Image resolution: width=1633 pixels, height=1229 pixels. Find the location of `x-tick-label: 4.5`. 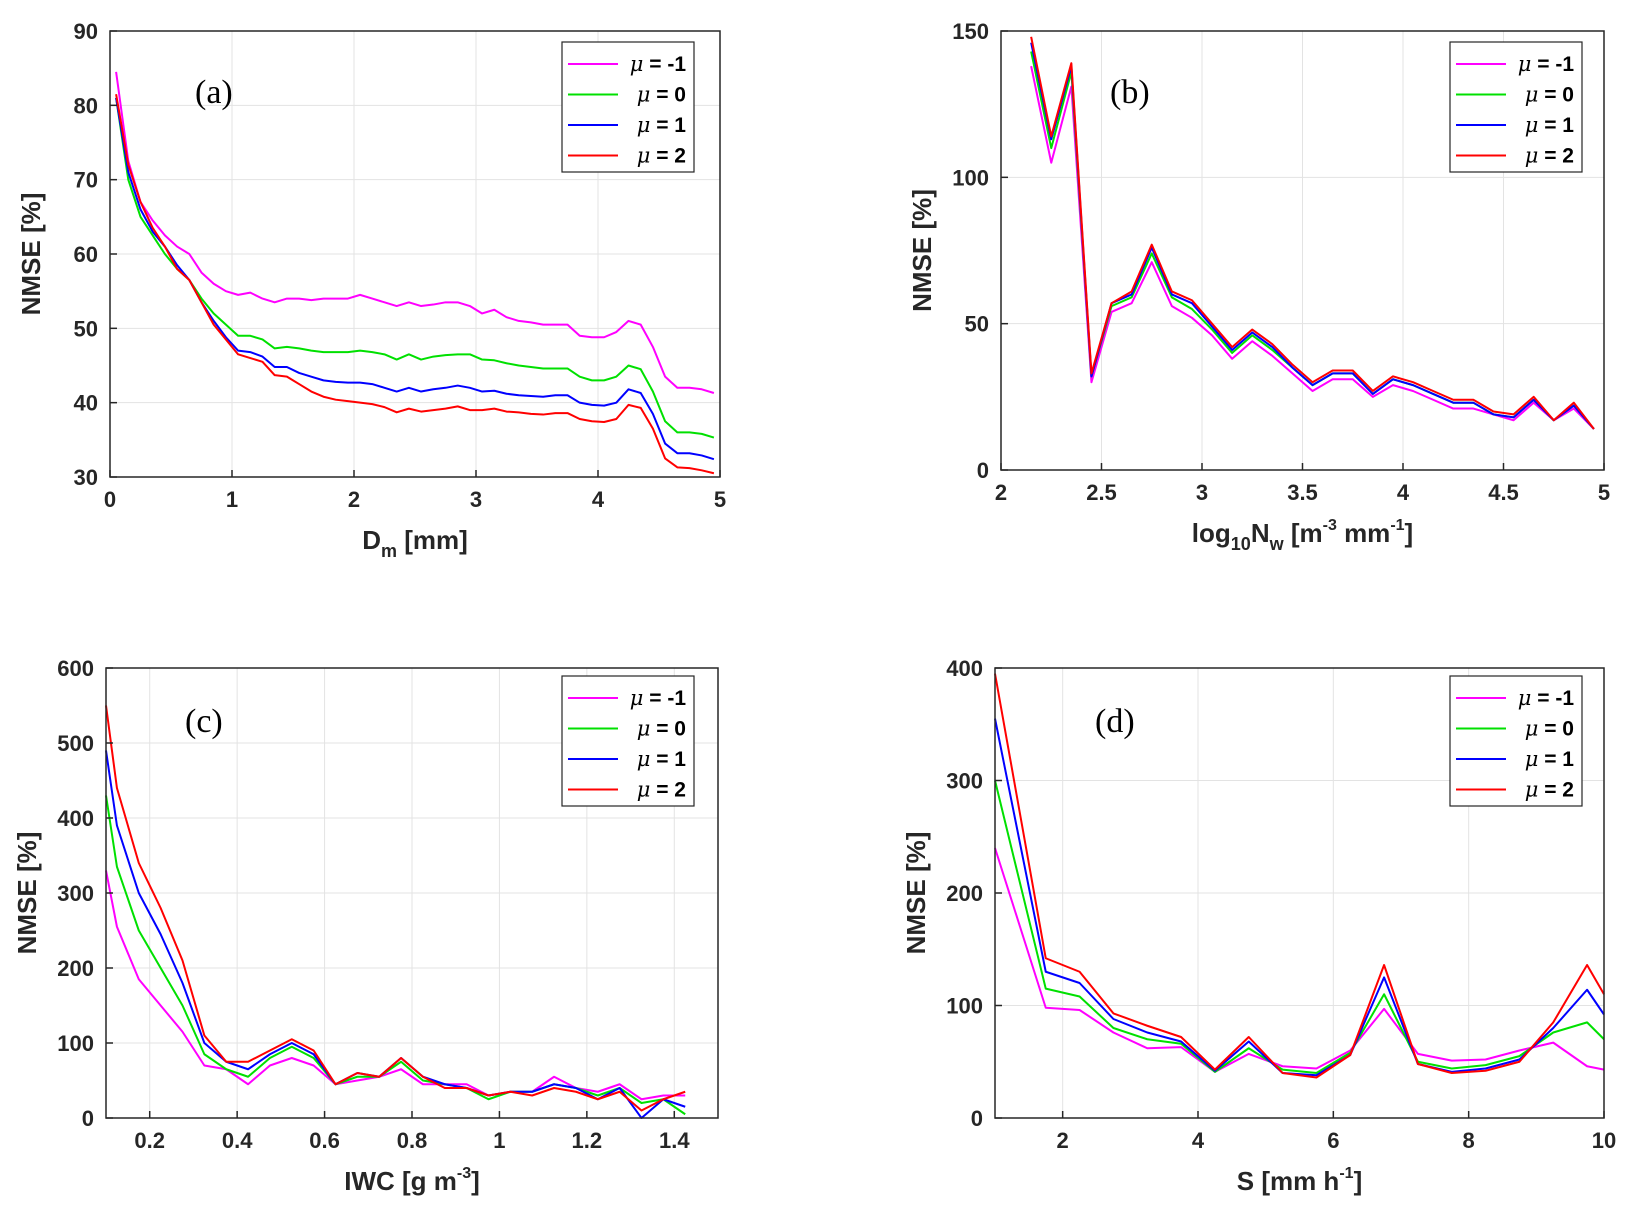

x-tick-label: 4.5 is located at coordinates (1503, 492).